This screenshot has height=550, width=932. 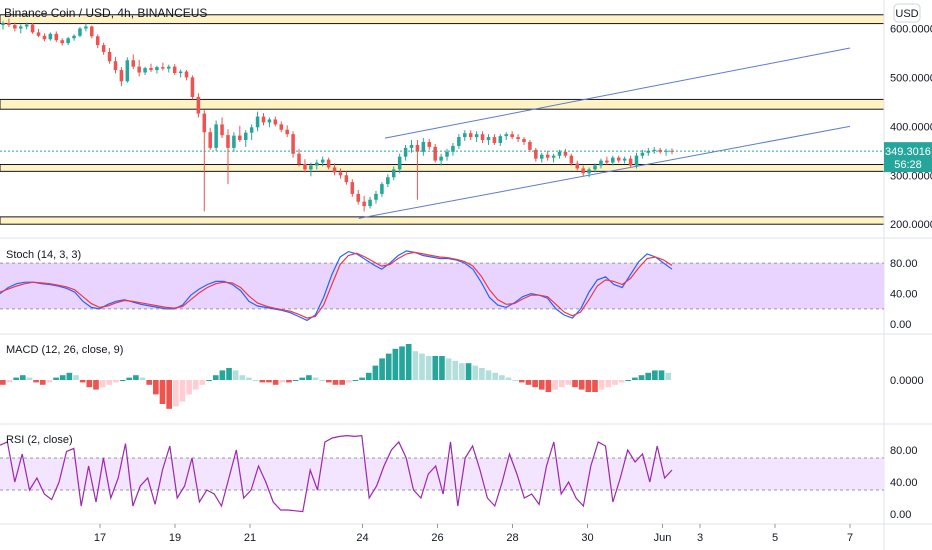 What do you see at coordinates (39, 440) in the screenshot?
I see `rsi-title: RSI (2, close)` at bounding box center [39, 440].